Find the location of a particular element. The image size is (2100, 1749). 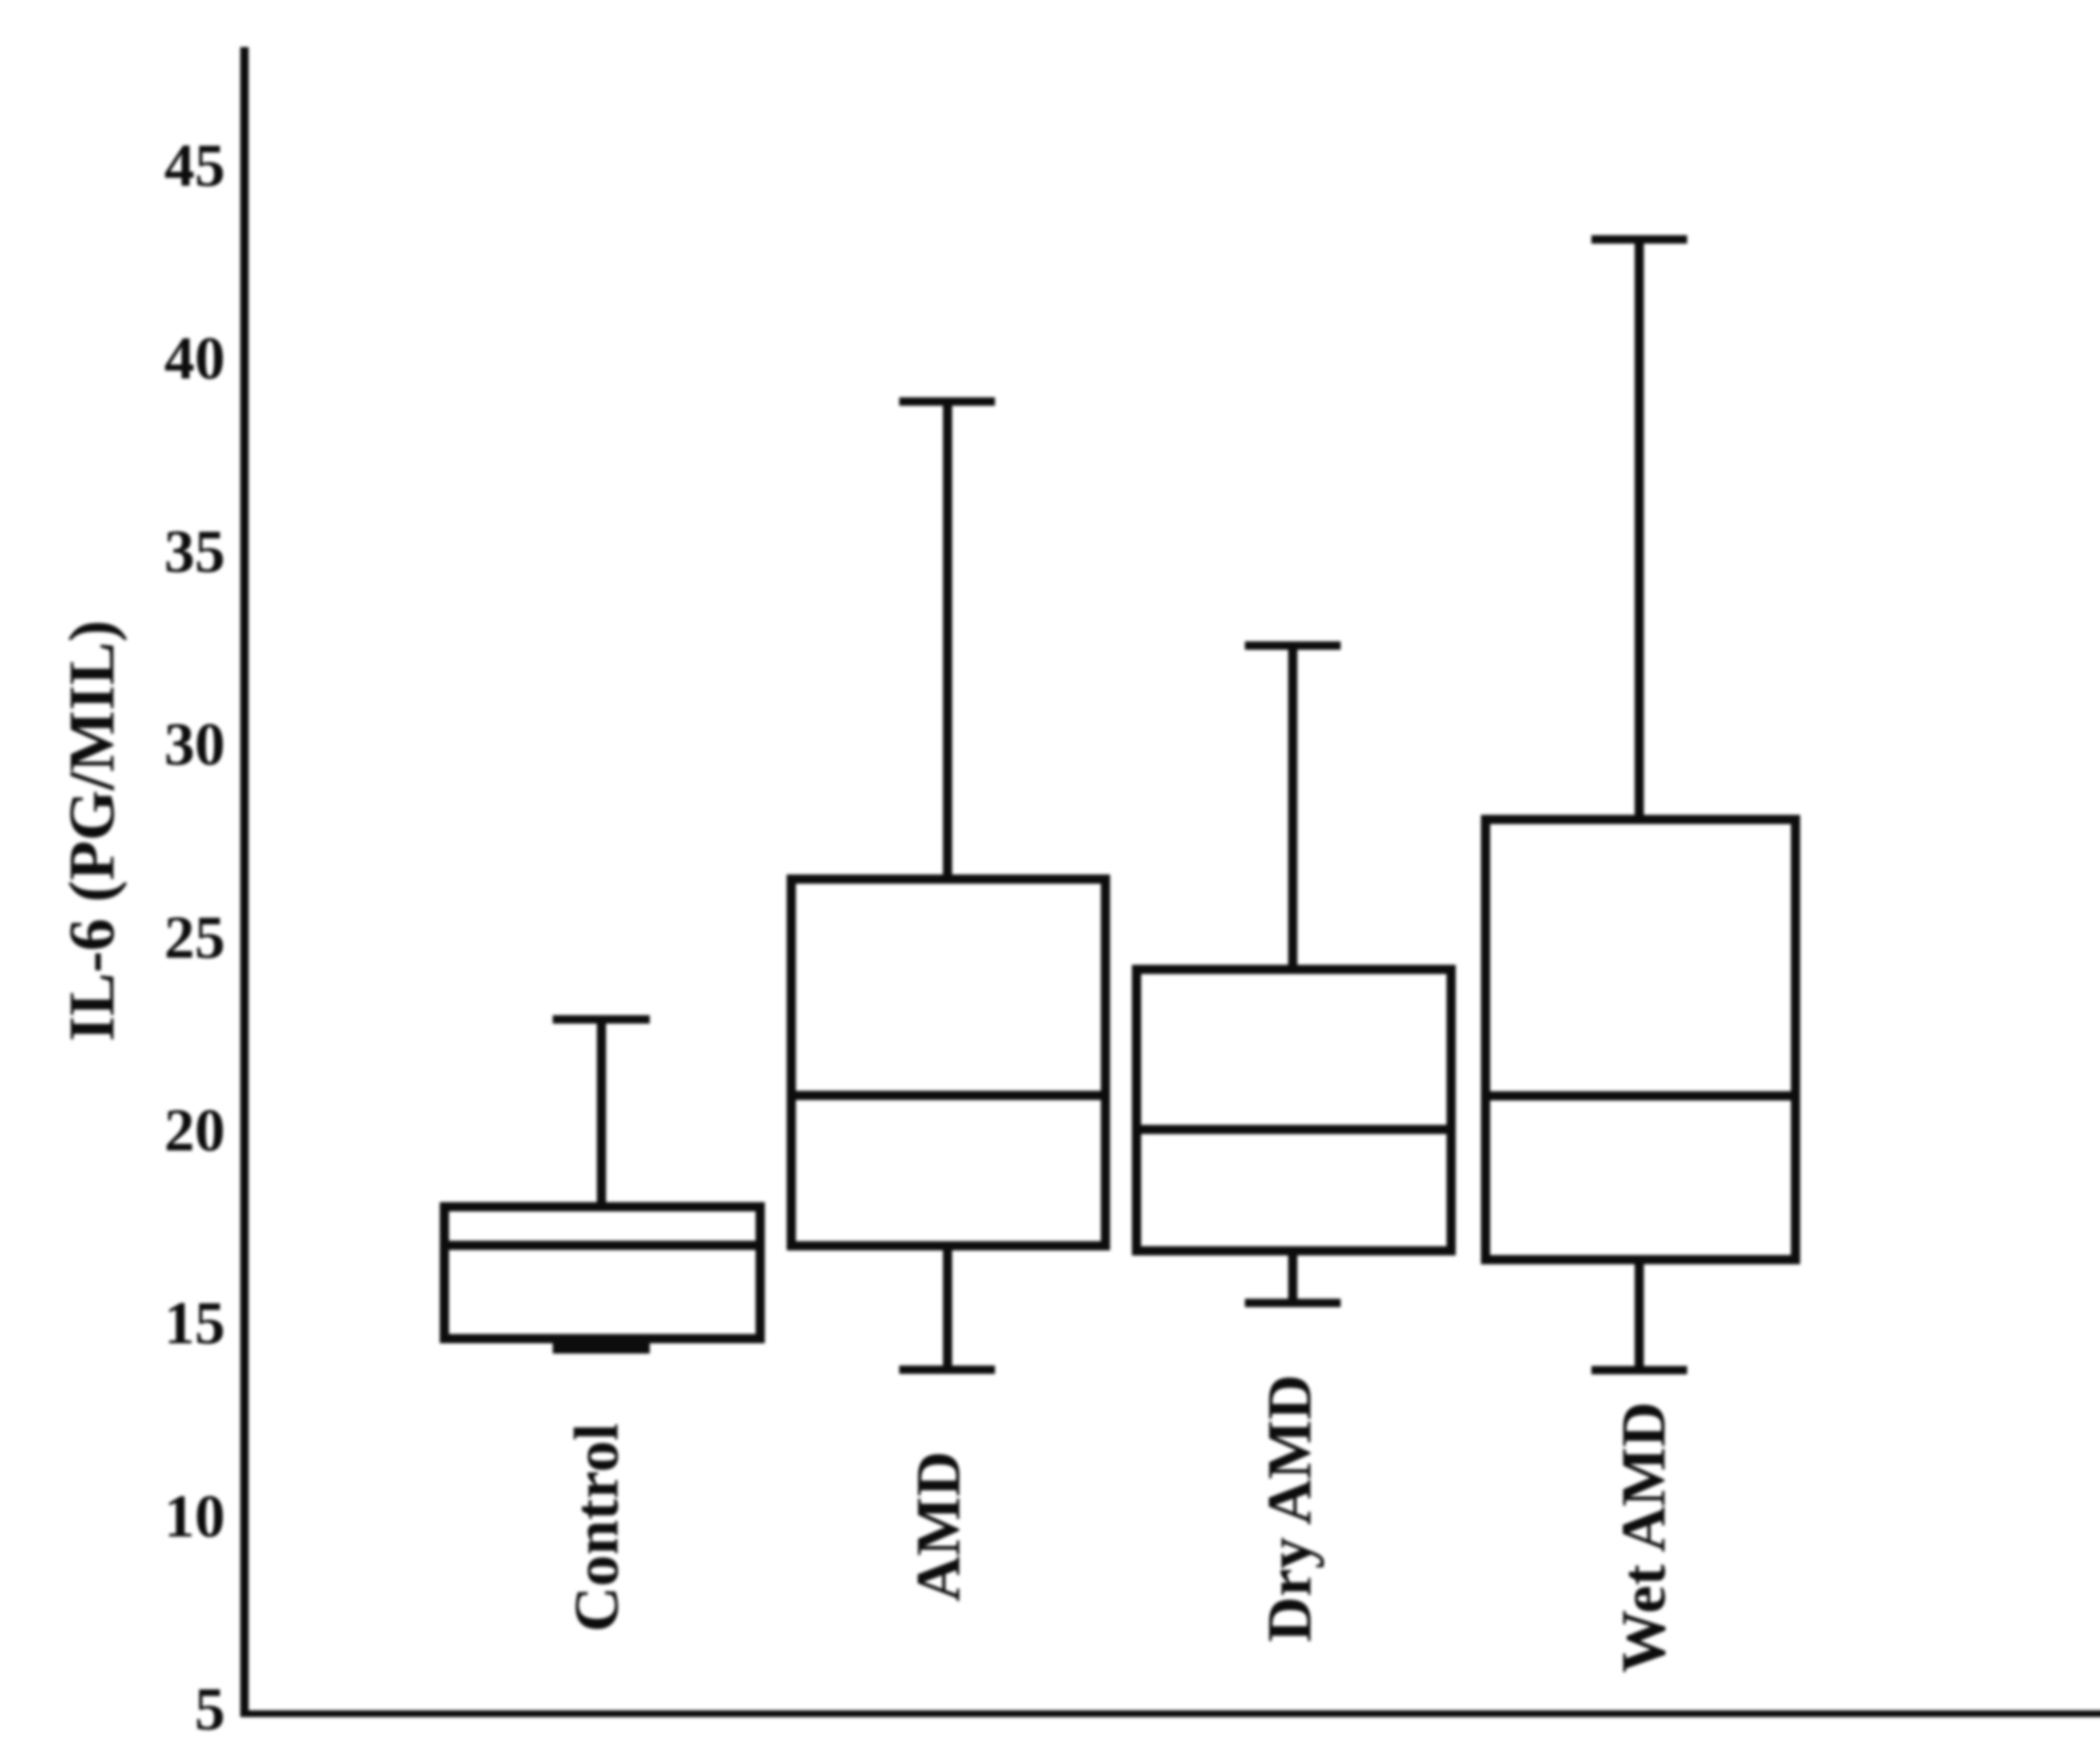

svg-text: Control is located at coordinates (596, 1528).